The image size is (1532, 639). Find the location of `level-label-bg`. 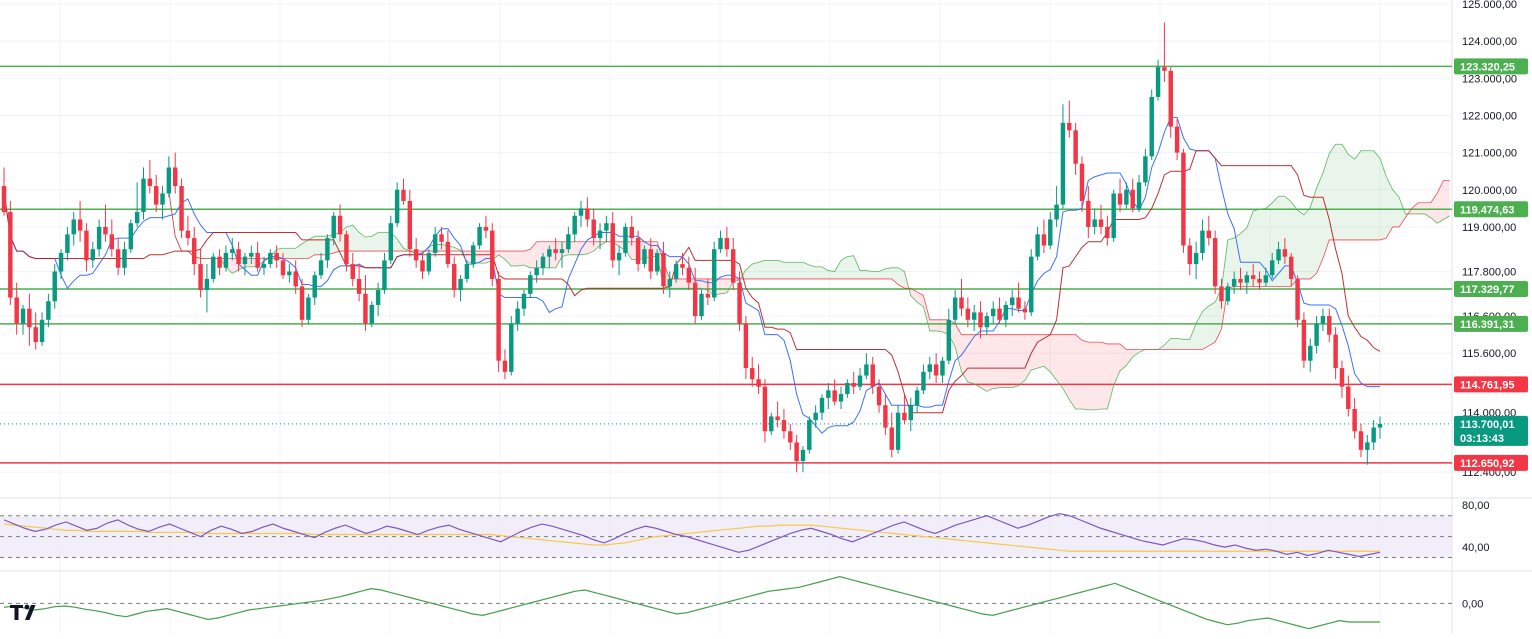

level-label-bg is located at coordinates (1491, 462).